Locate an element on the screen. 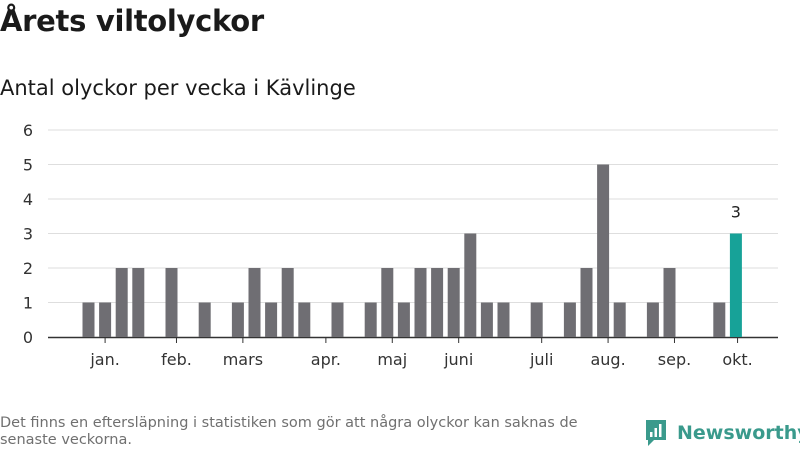  data-labels: 3 is located at coordinates (736, 212).